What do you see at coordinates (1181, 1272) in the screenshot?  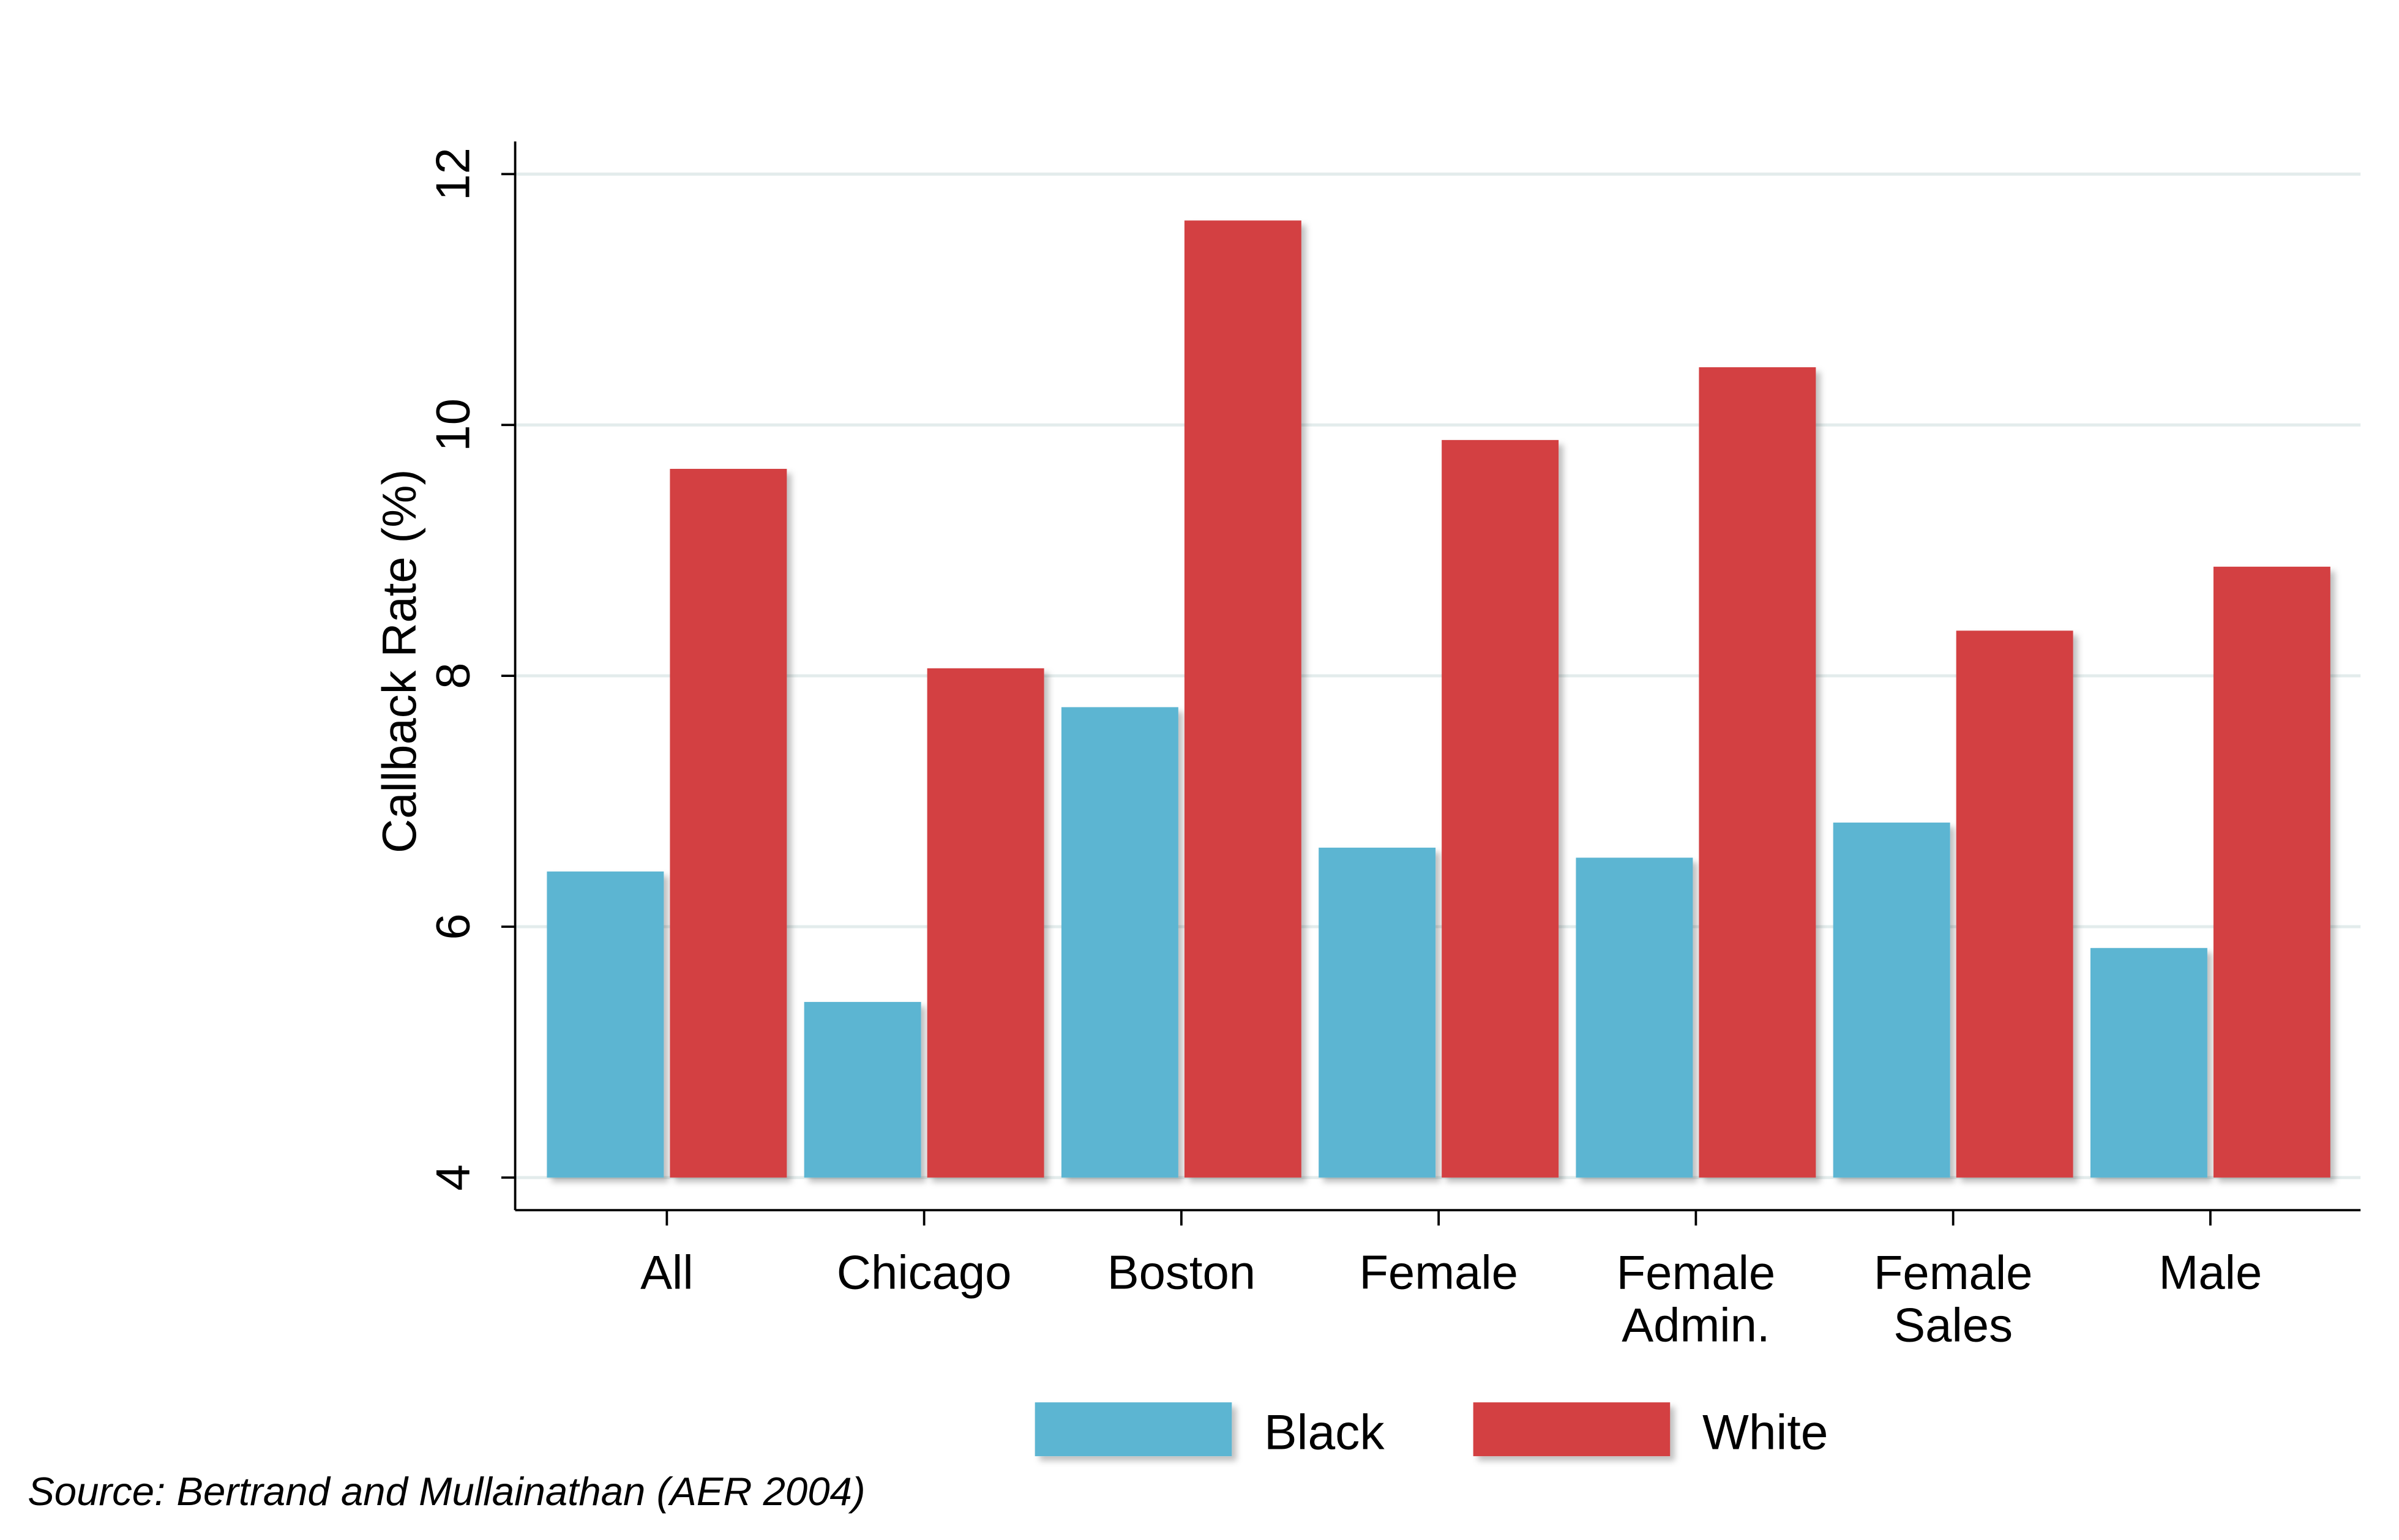 I see `x-tick-label: Boston` at bounding box center [1181, 1272].